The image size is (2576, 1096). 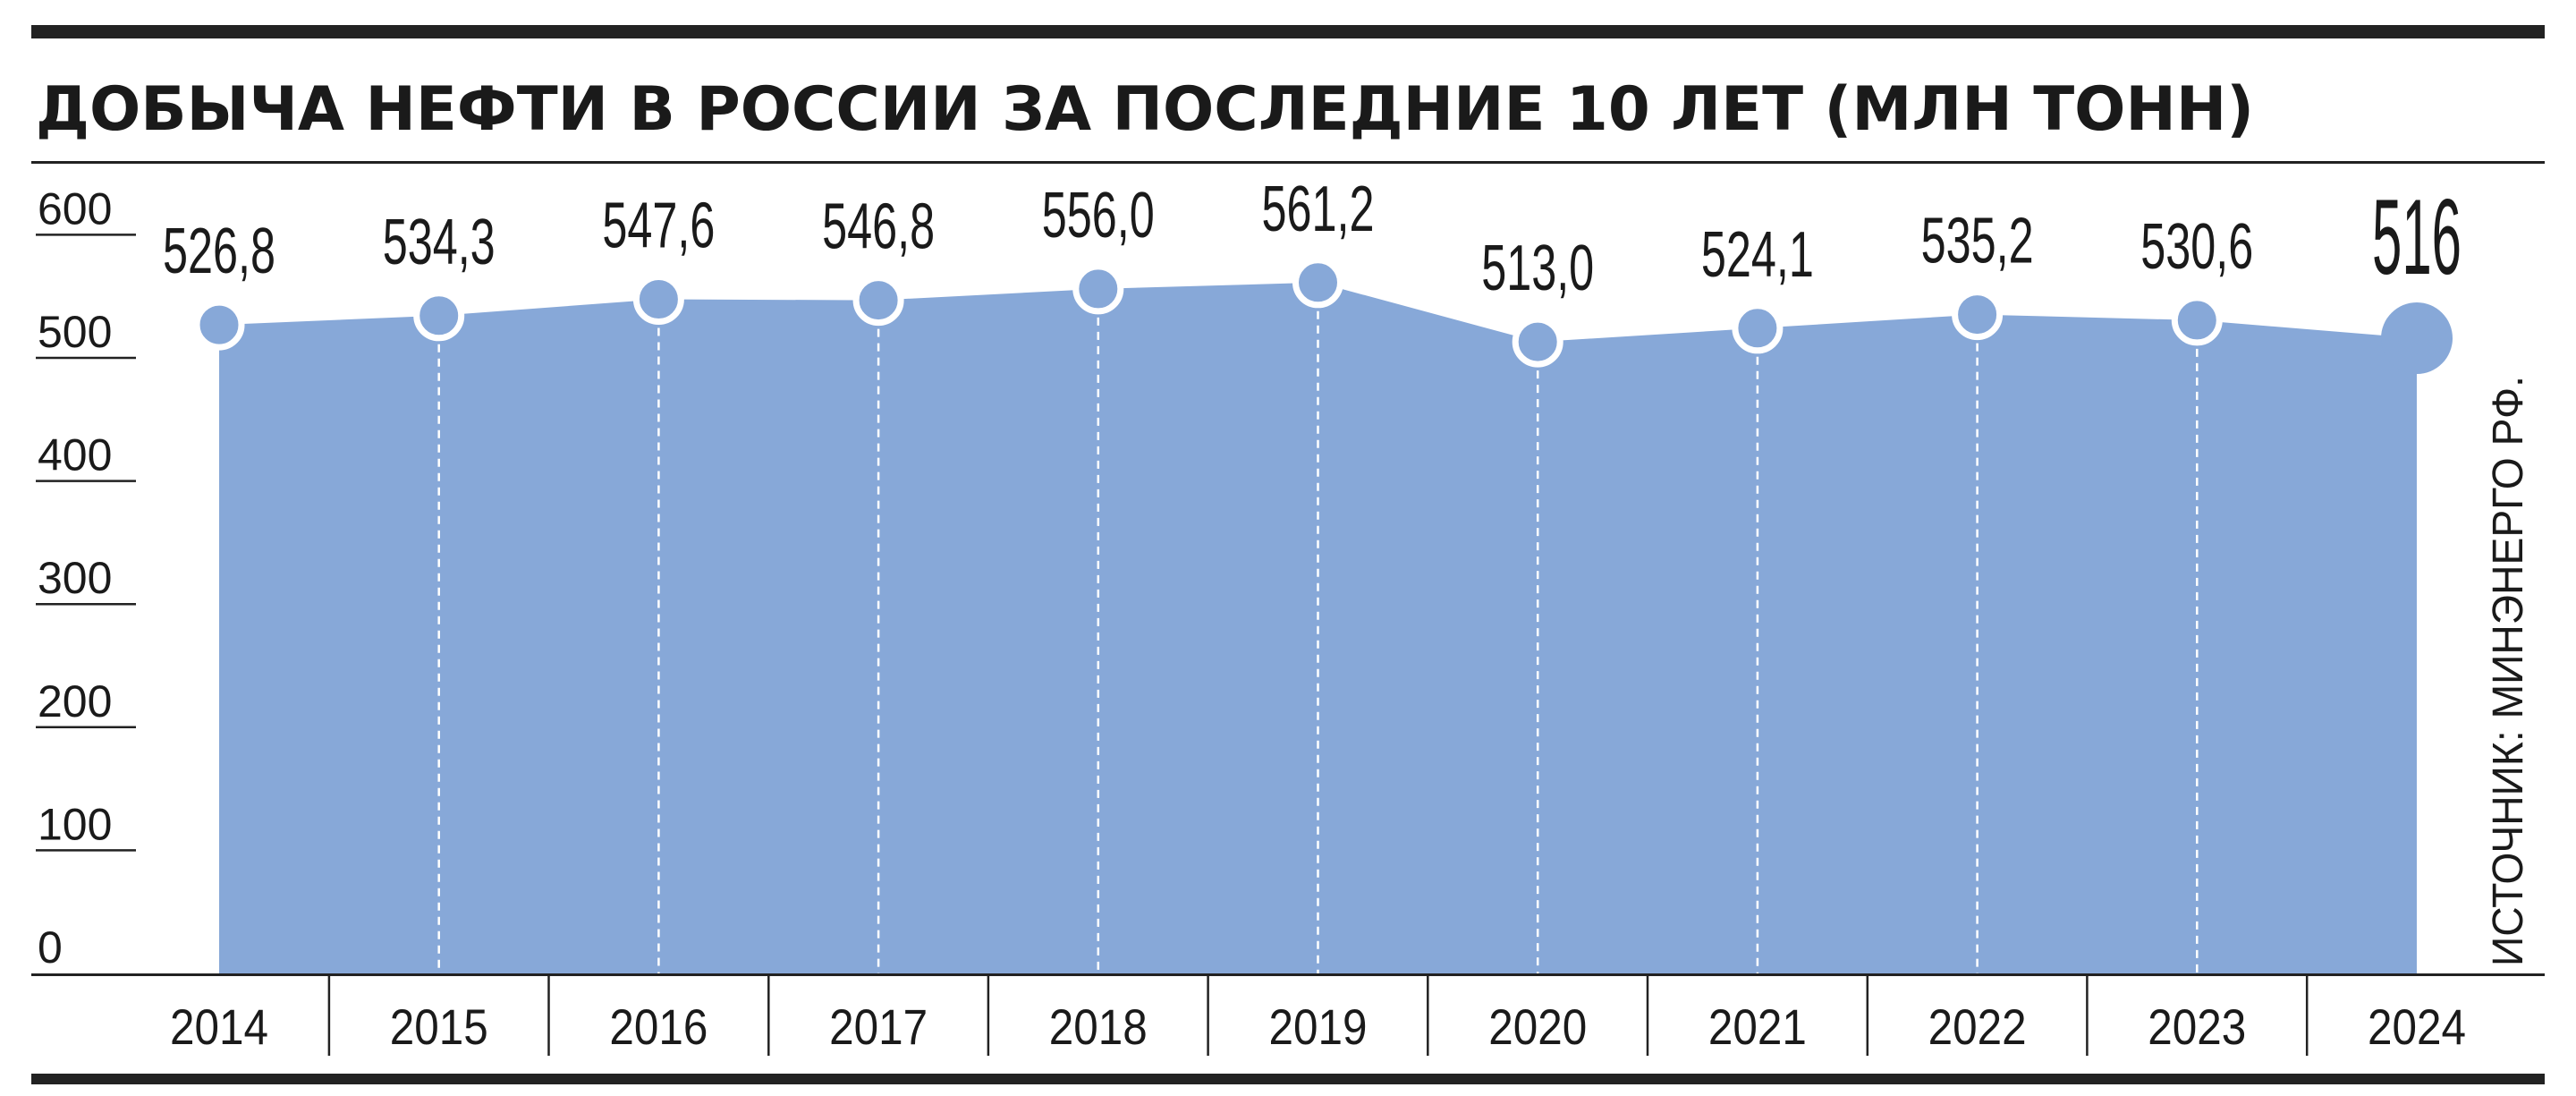 I want to click on value-label: 516, so click(x=2417, y=237).